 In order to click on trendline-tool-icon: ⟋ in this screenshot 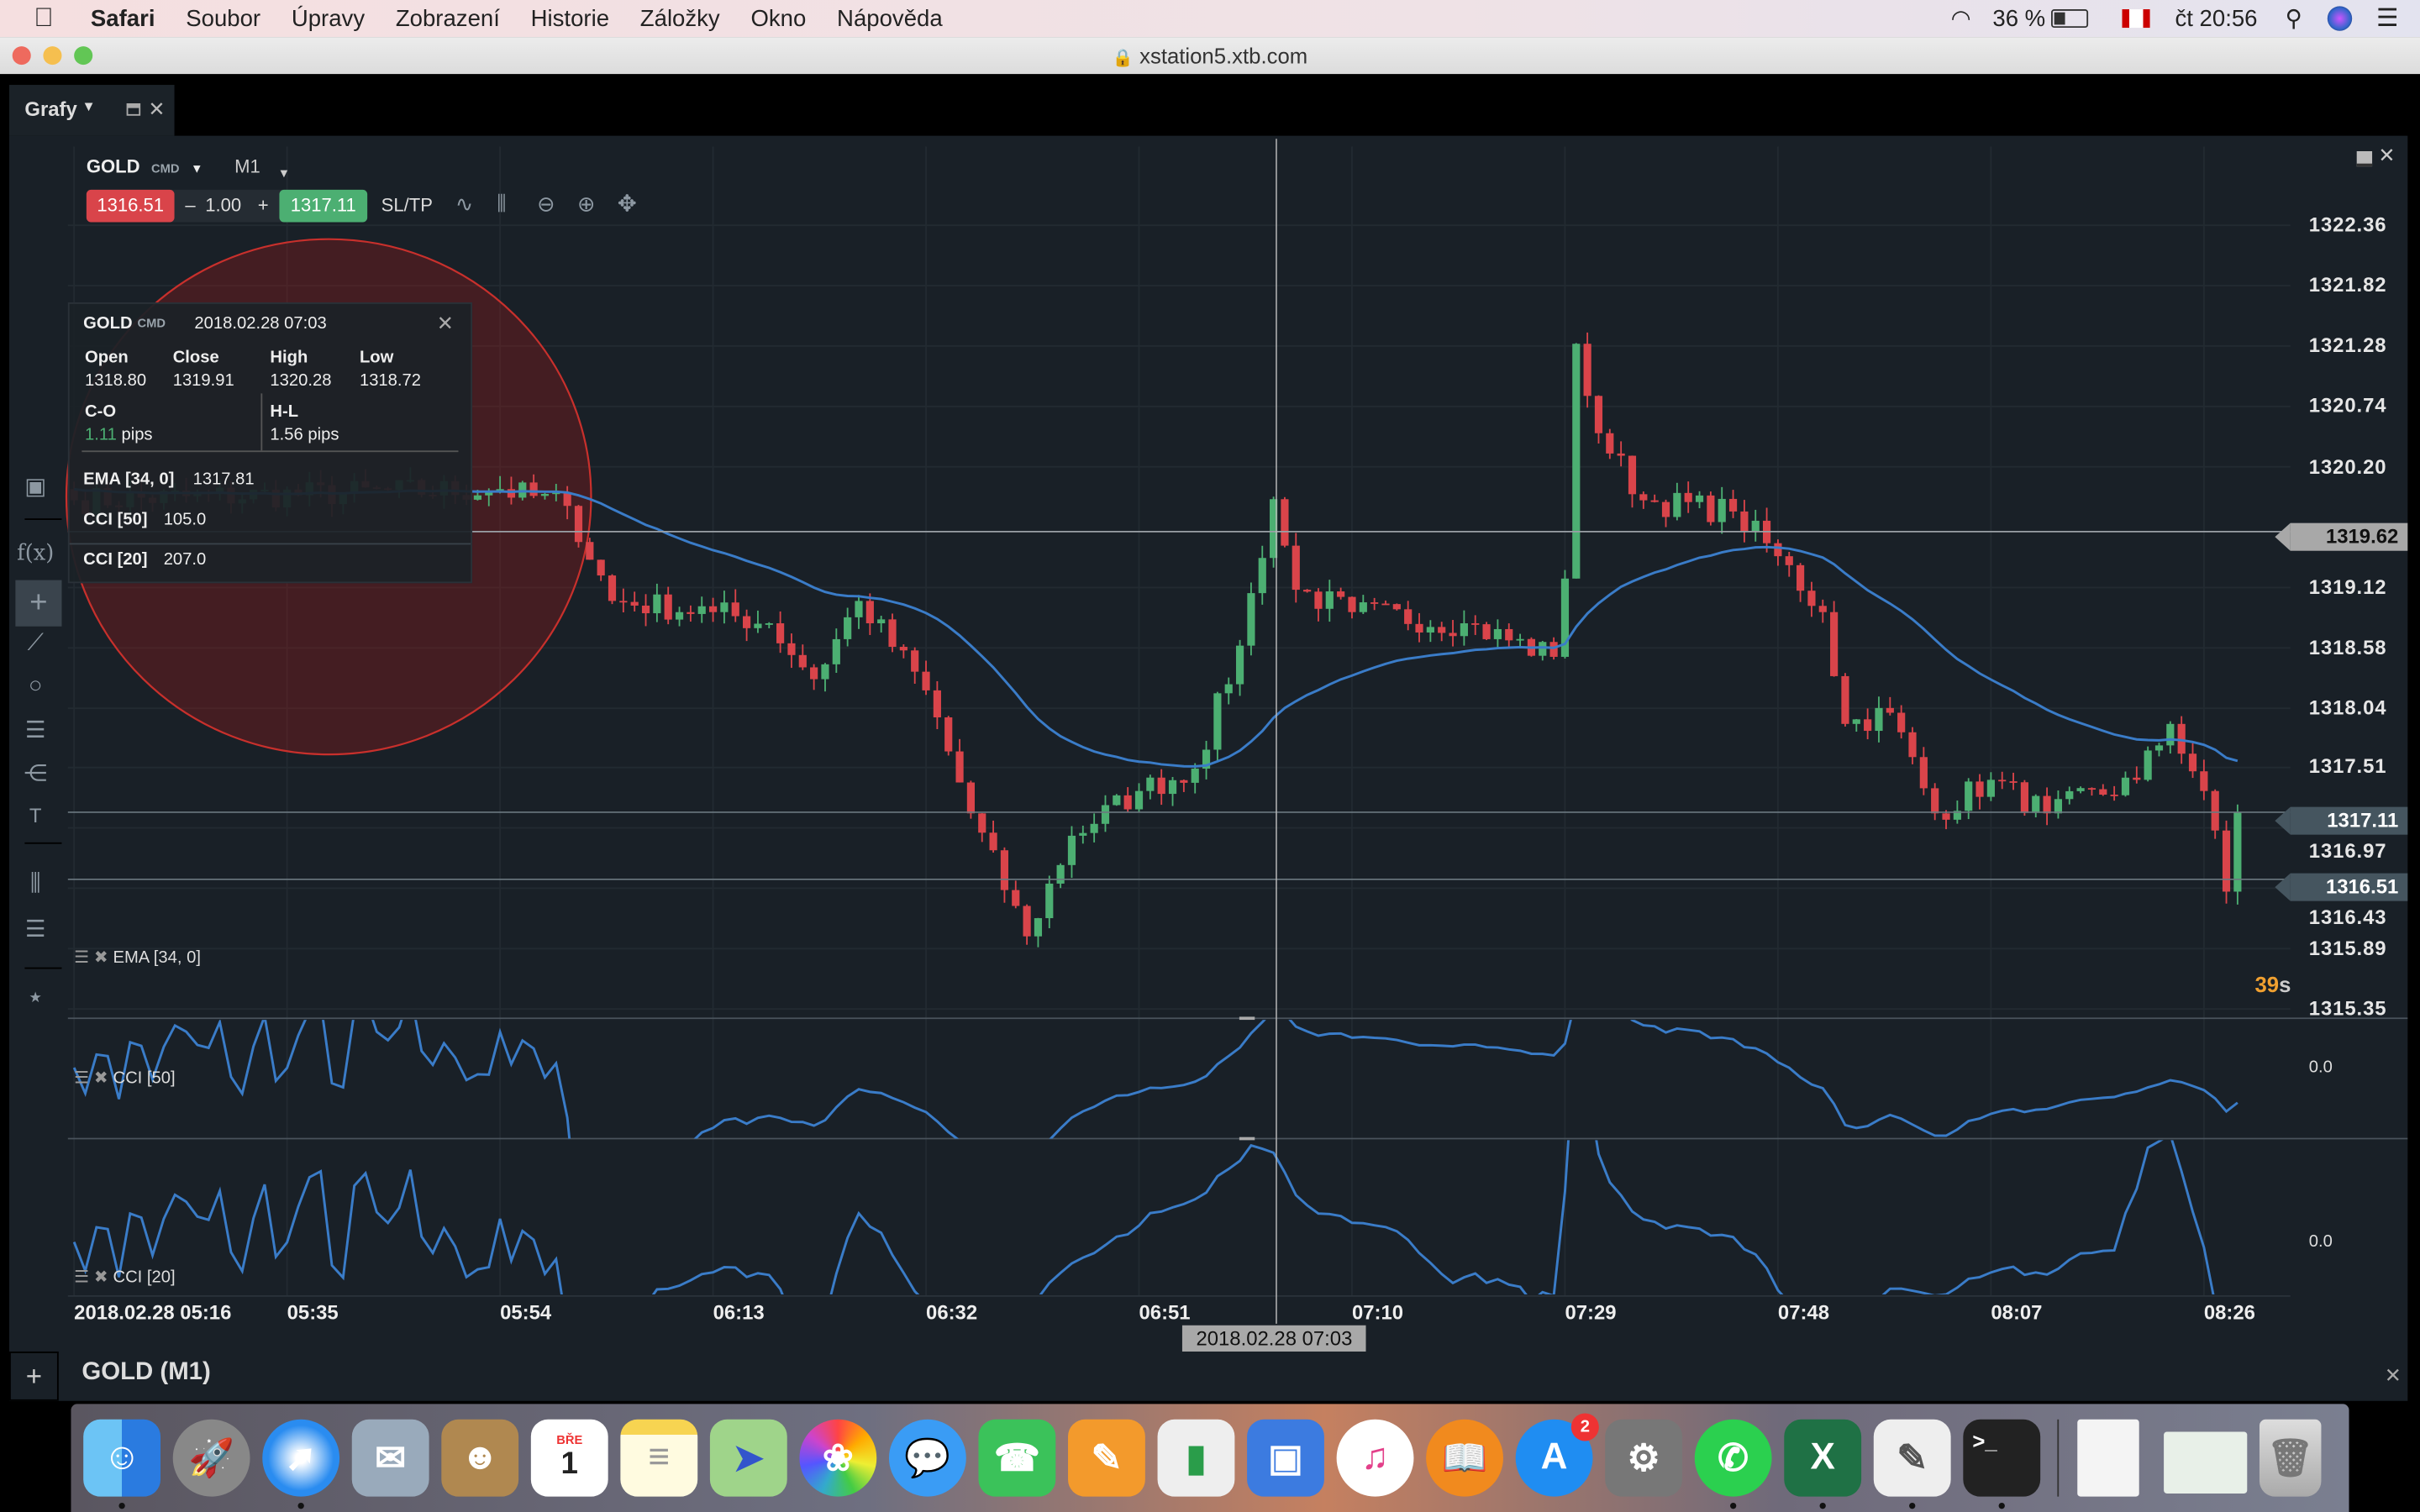, I will do `click(35, 642)`.